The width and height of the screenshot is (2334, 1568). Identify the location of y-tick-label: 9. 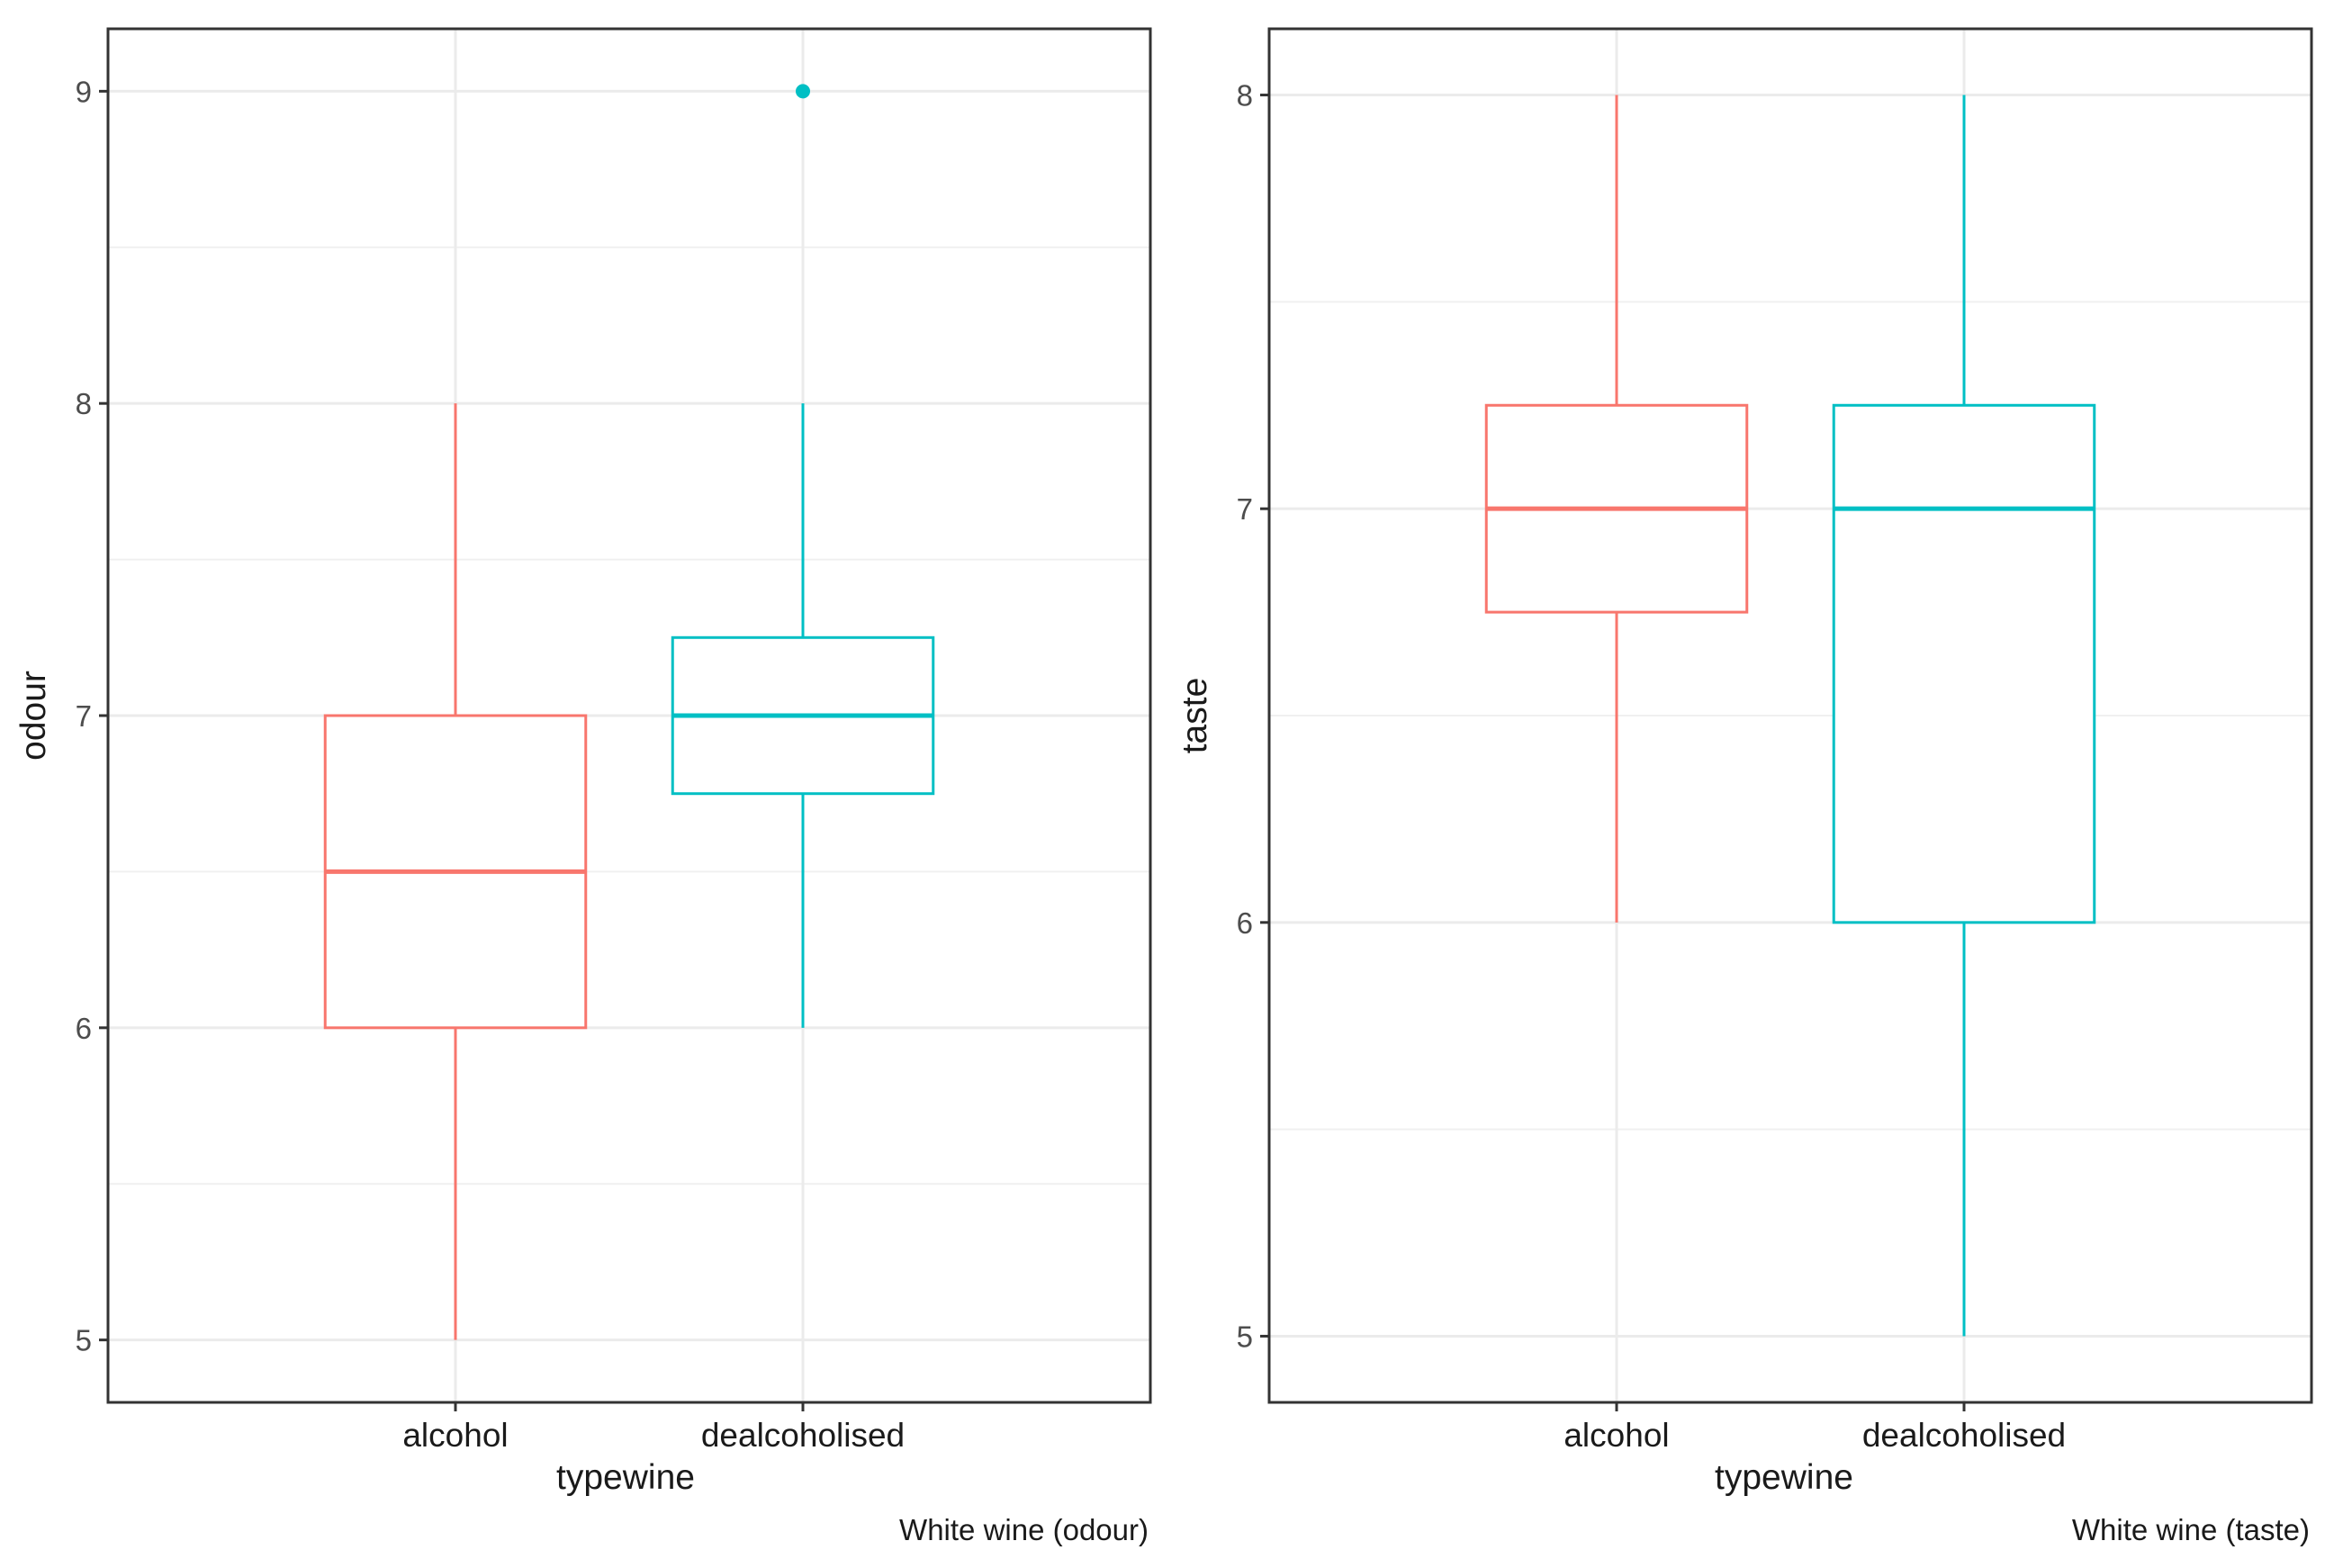
(84, 91).